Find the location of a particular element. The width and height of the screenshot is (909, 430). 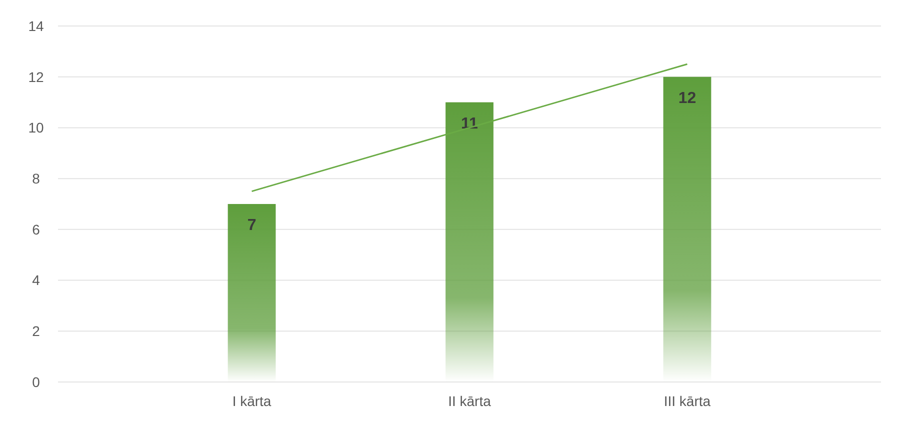

data-label: 12 is located at coordinates (687, 98).